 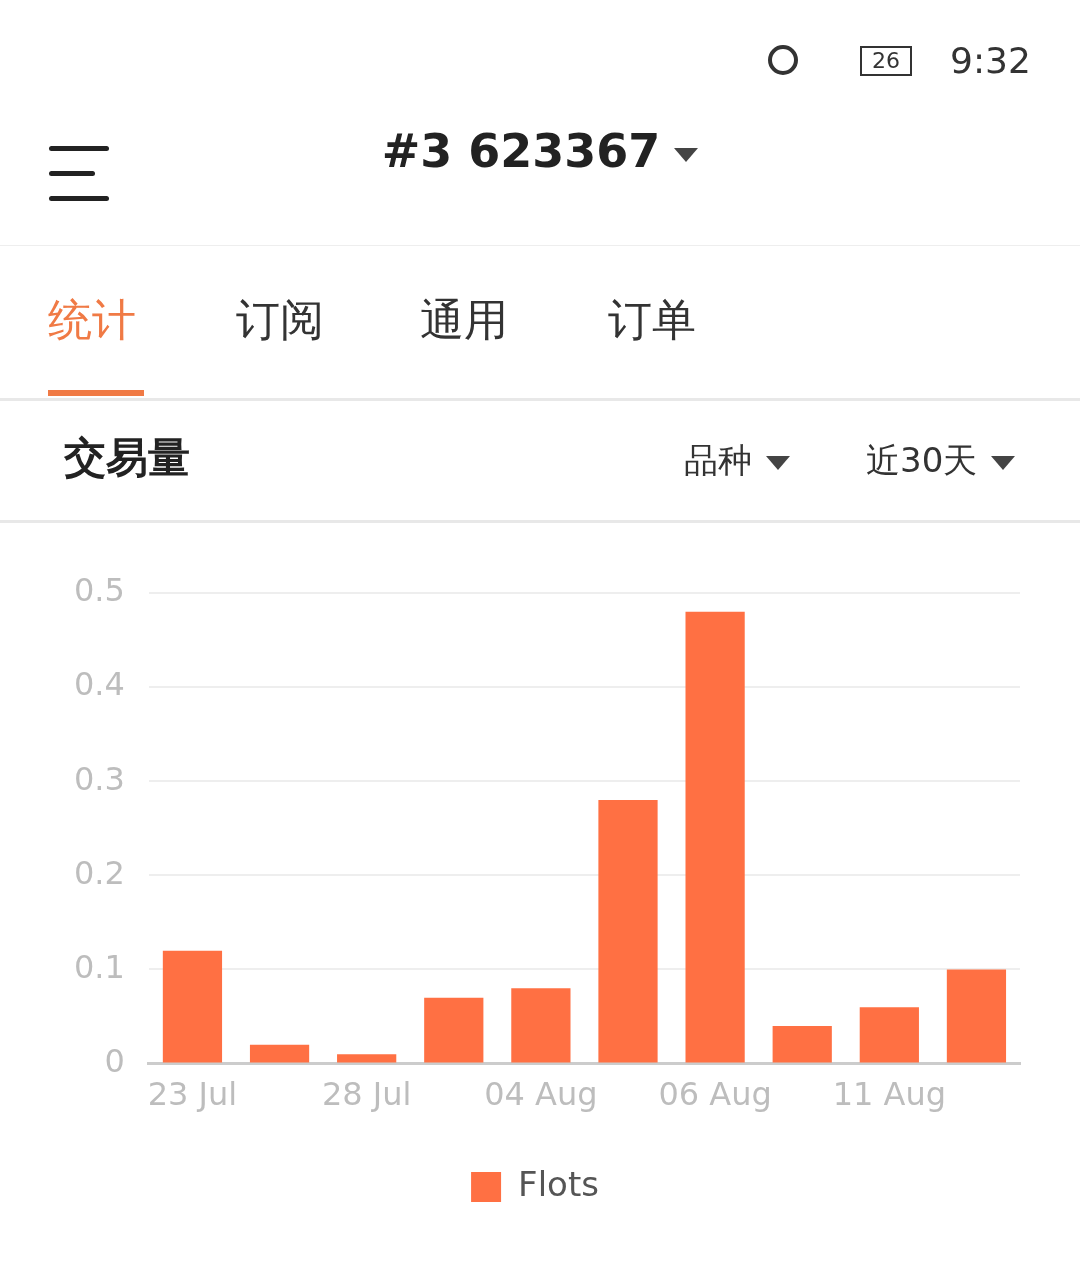 What do you see at coordinates (99, 966) in the screenshot?
I see `y-tick-label: 0.1` at bounding box center [99, 966].